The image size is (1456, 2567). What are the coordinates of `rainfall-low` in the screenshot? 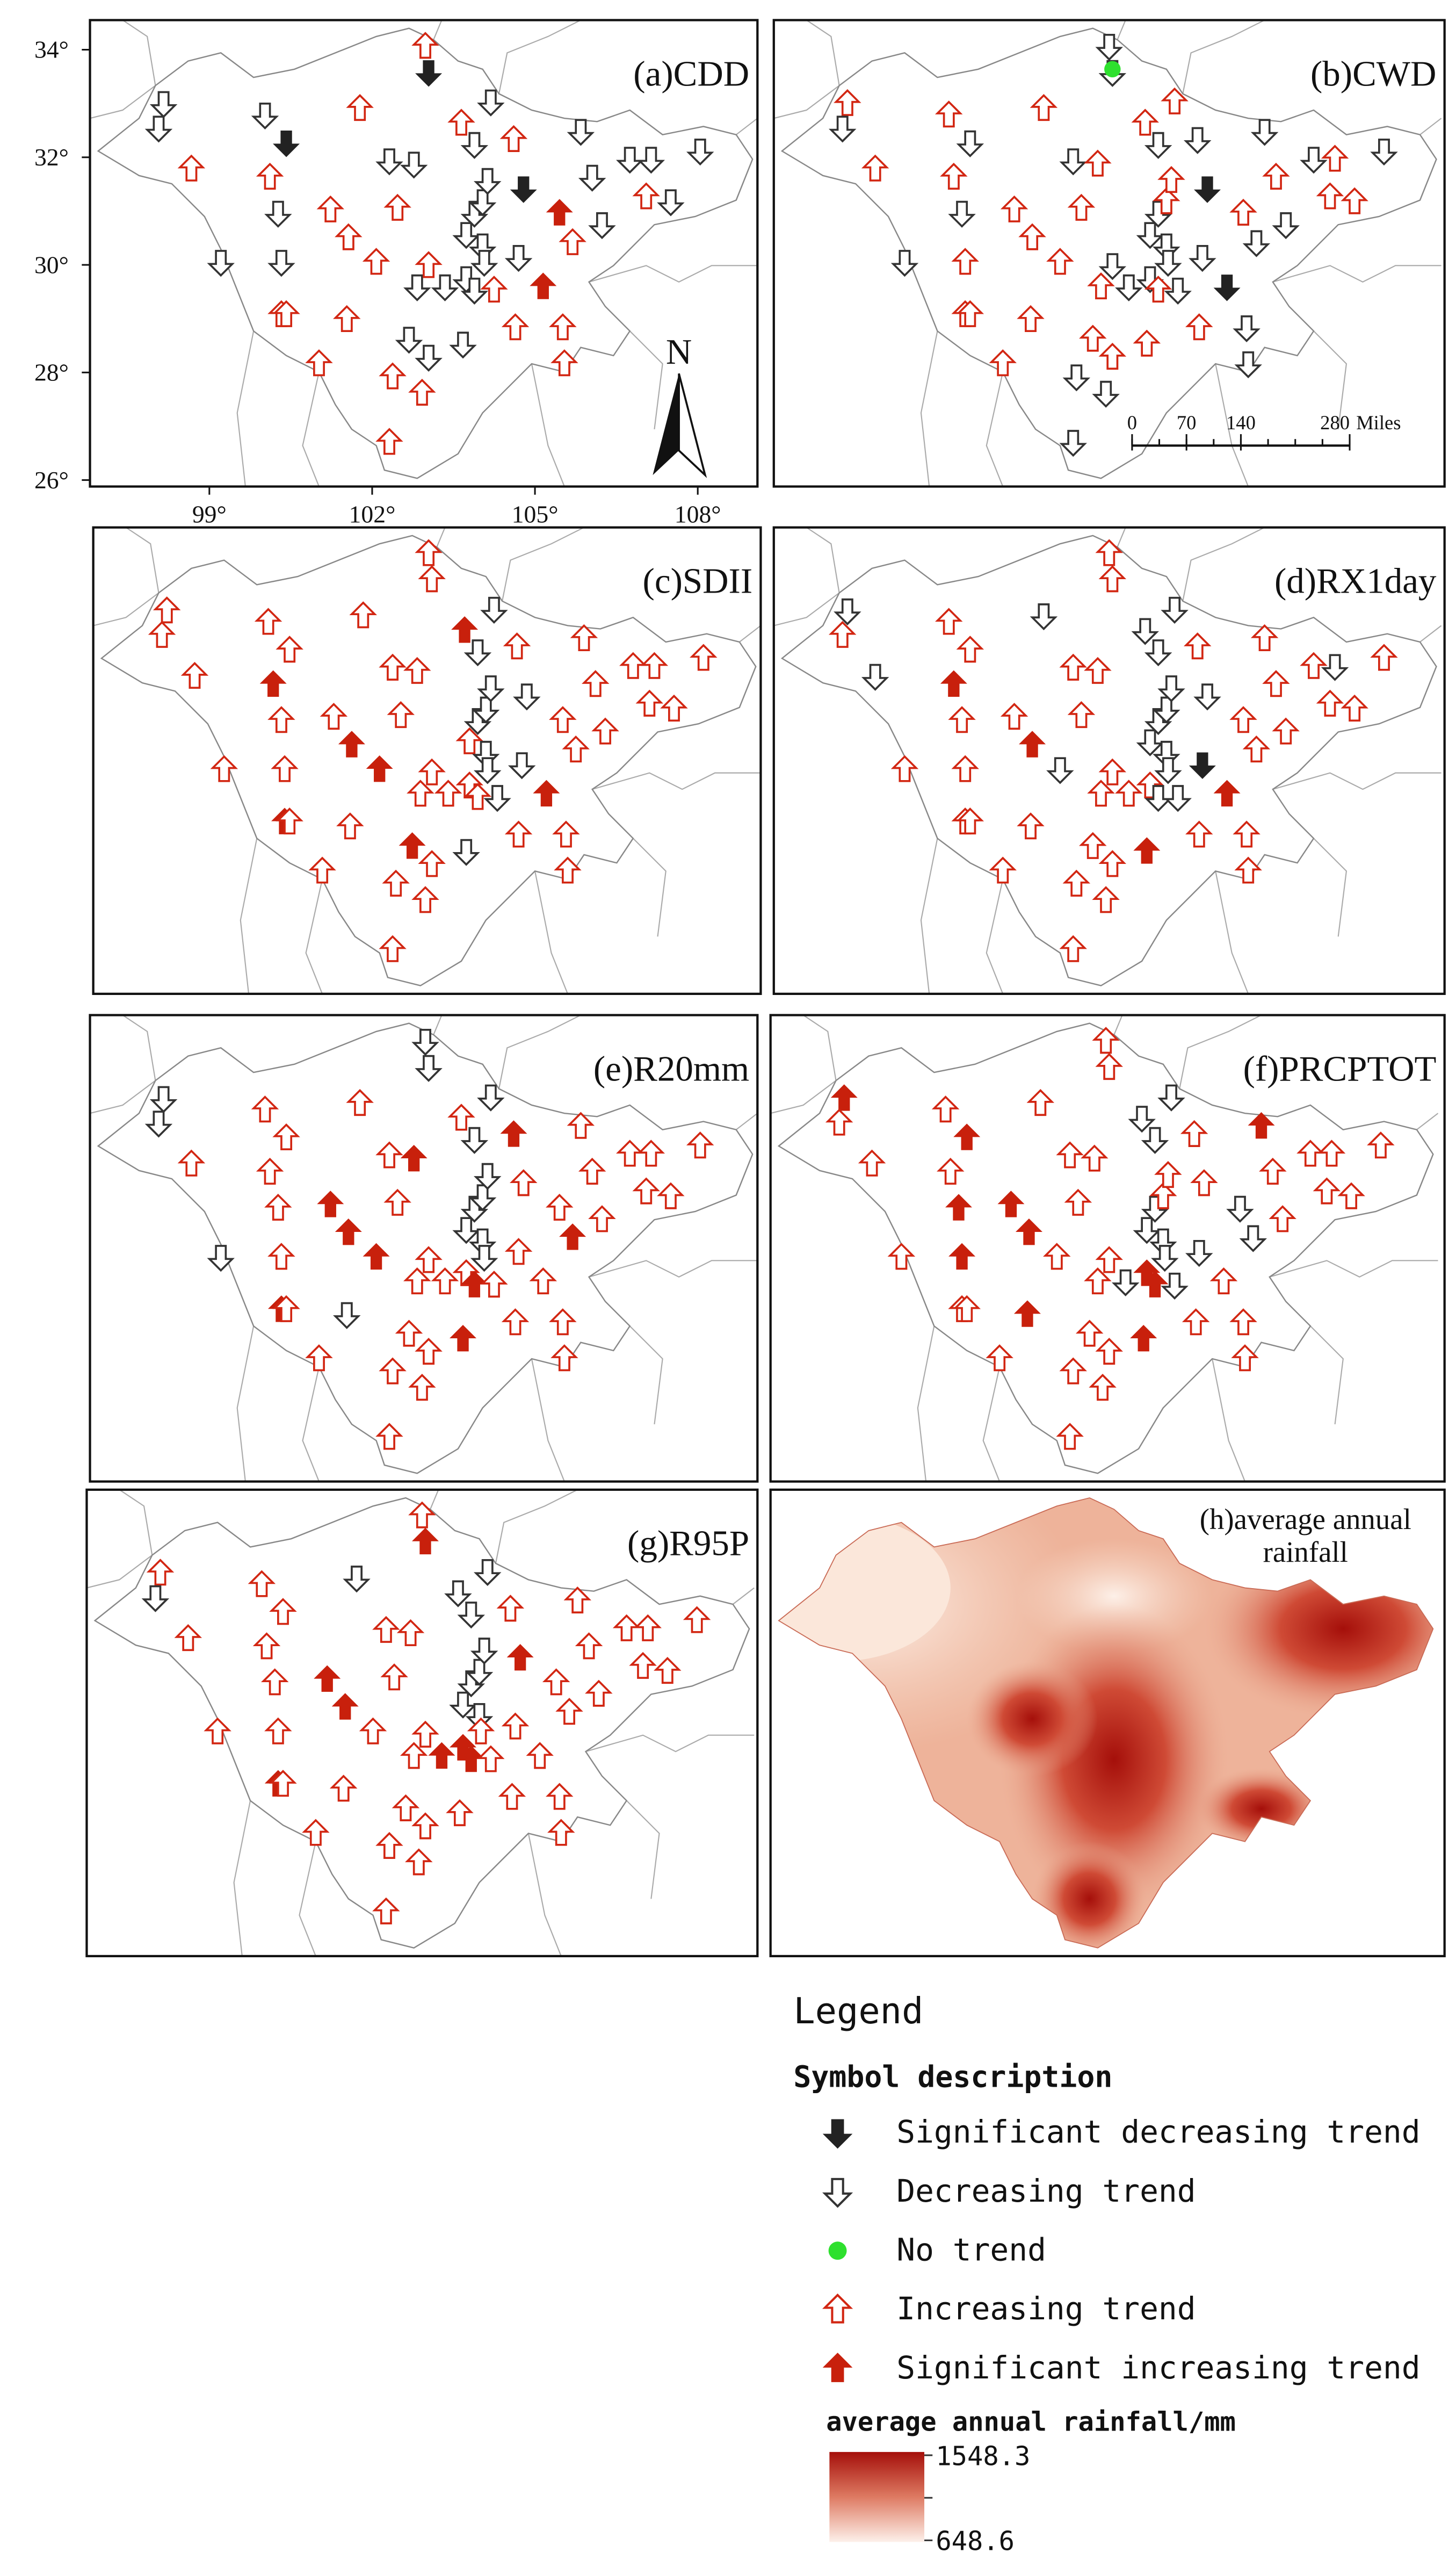 It's located at (864, 1588).